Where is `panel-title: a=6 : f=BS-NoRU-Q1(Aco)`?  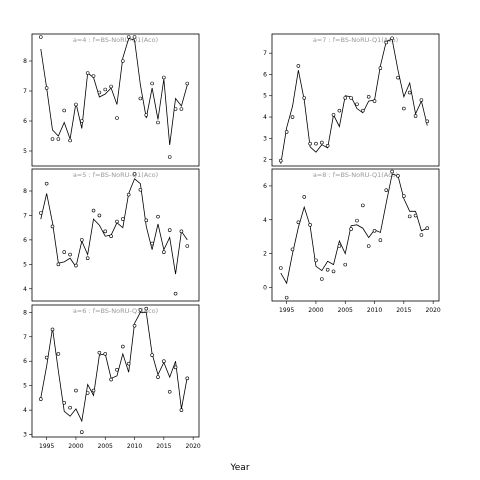
panel-title: a=6 : f=BS-NoRU-Q1(Aco) is located at coordinates (115, 311).